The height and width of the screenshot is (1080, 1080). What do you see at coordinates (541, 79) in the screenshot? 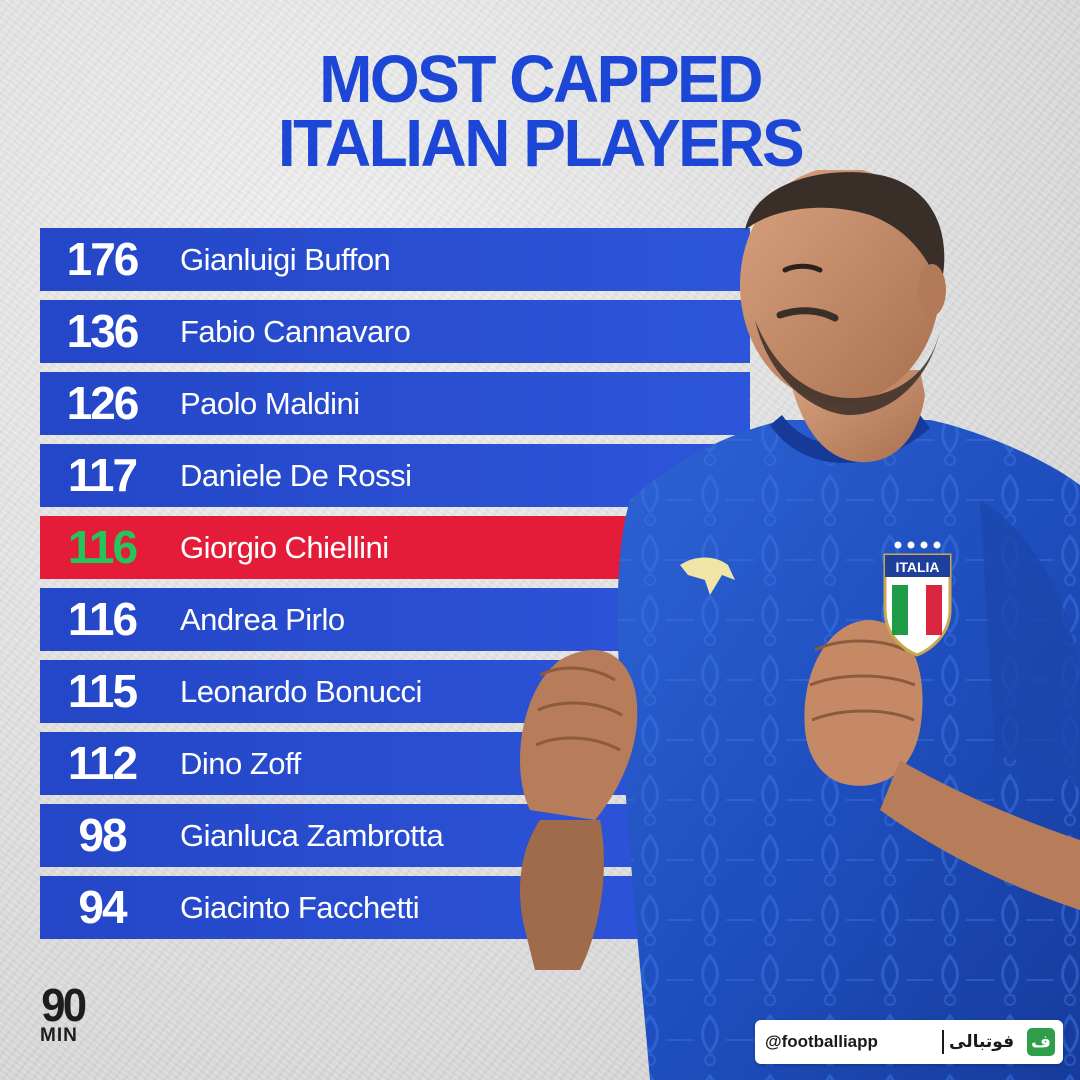
I see `title-line-1: MOST CAPPED` at bounding box center [541, 79].